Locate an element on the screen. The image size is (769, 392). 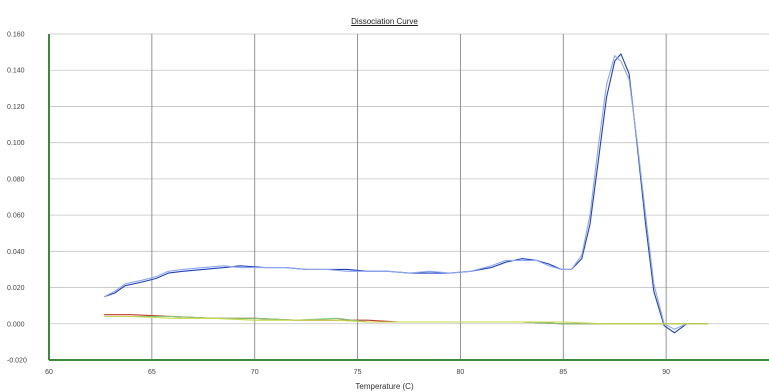
x-tick-label: 65 is located at coordinates (152, 372).